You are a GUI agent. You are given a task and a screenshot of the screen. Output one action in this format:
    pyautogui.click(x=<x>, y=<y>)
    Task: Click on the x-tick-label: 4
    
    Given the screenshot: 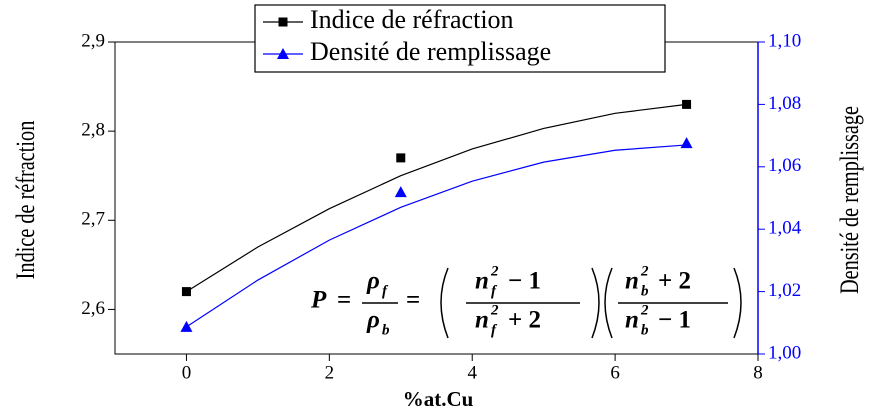 What is the action you would take?
    pyautogui.click(x=472, y=372)
    